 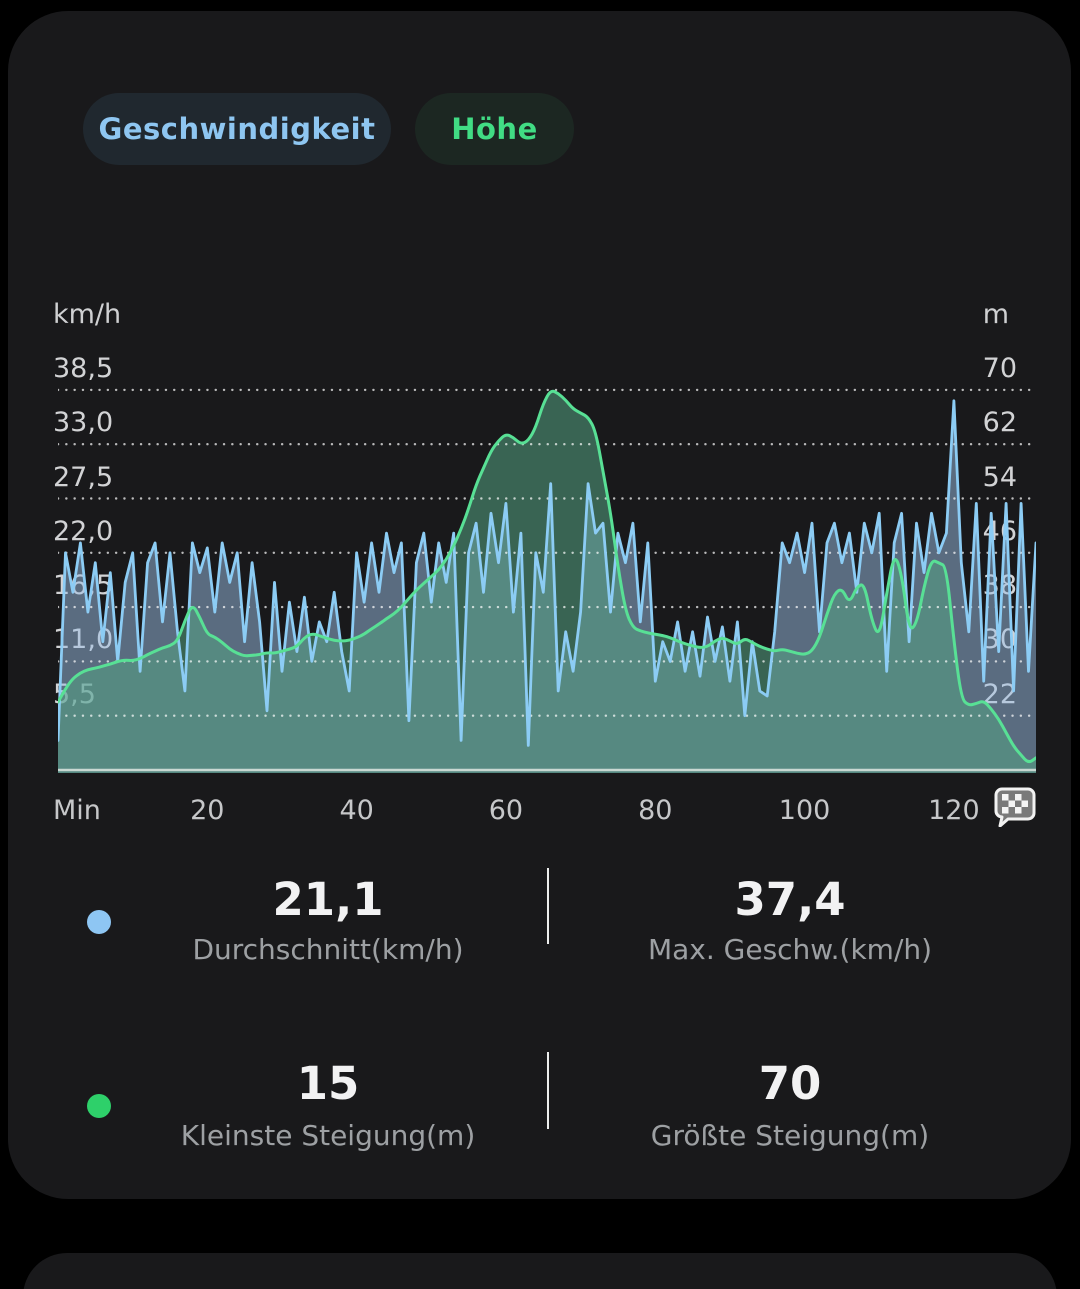 What do you see at coordinates (99, 922) in the screenshot?
I see `speed-legend-dot` at bounding box center [99, 922].